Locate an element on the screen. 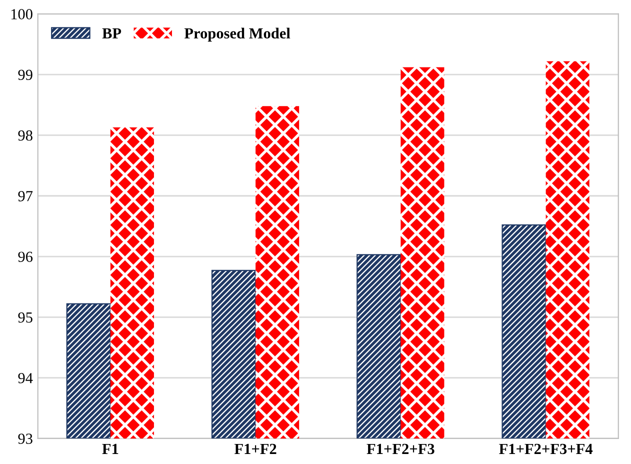 The width and height of the screenshot is (631, 464). x-tick-label: F1+F2 is located at coordinates (255, 449).